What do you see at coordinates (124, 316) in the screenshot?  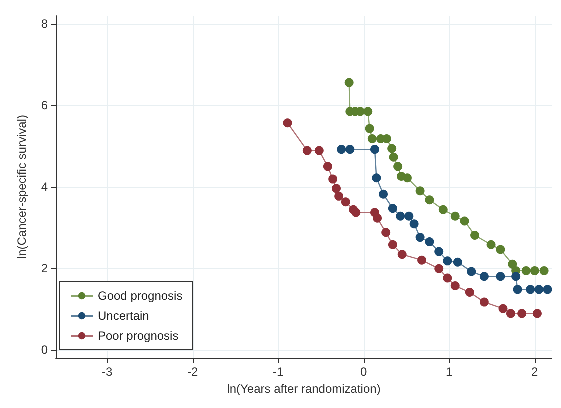 I see `legend-label: Uncertain` at bounding box center [124, 316].